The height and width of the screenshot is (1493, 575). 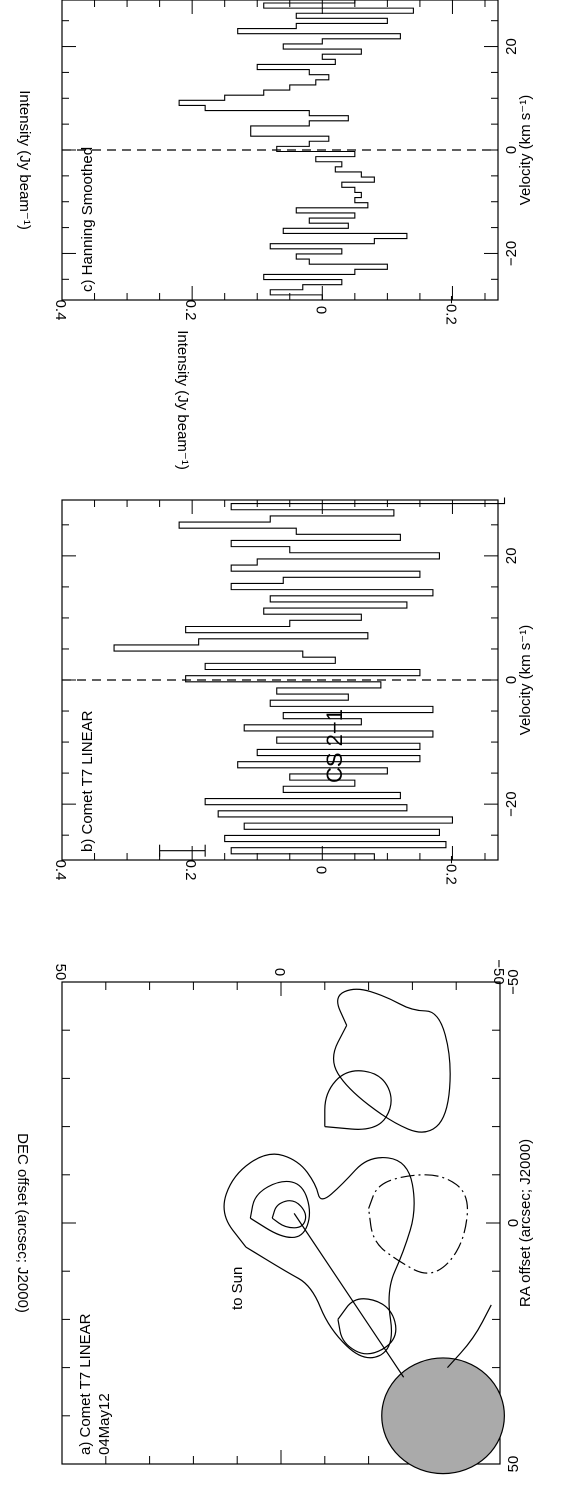 What do you see at coordinates (525, 1223) in the screenshot?
I see `panel-a-xlabel: RA offset (arcsec; J2000)` at bounding box center [525, 1223].